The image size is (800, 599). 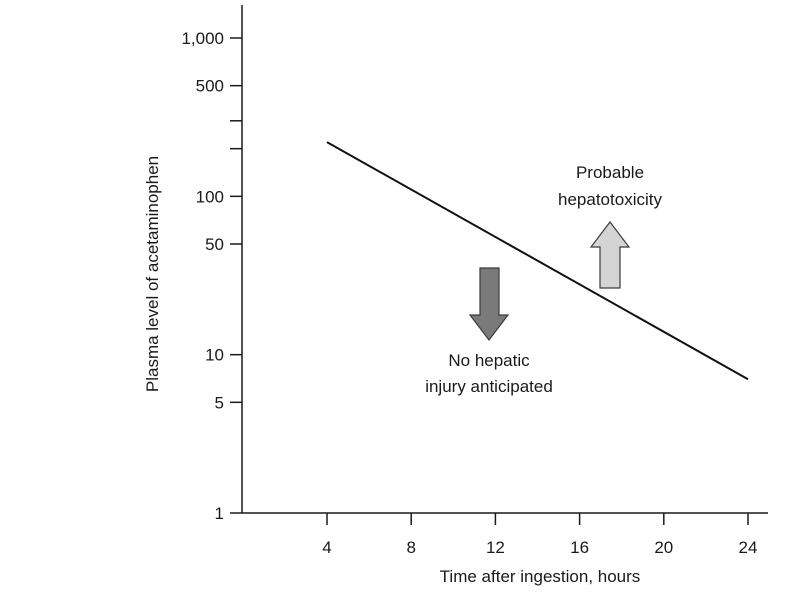 What do you see at coordinates (489, 386) in the screenshot?
I see `annotation-down-line-2: injury anticipated` at bounding box center [489, 386].